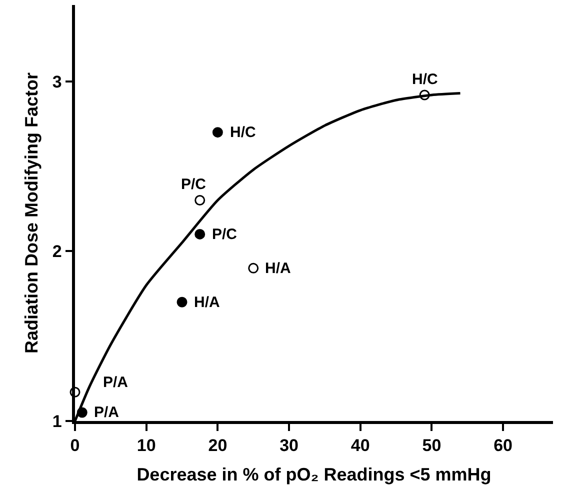 Image resolution: width=583 pixels, height=491 pixels. Describe the element at coordinates (75, 446) in the screenshot. I see `x-tick-label: 0` at that location.